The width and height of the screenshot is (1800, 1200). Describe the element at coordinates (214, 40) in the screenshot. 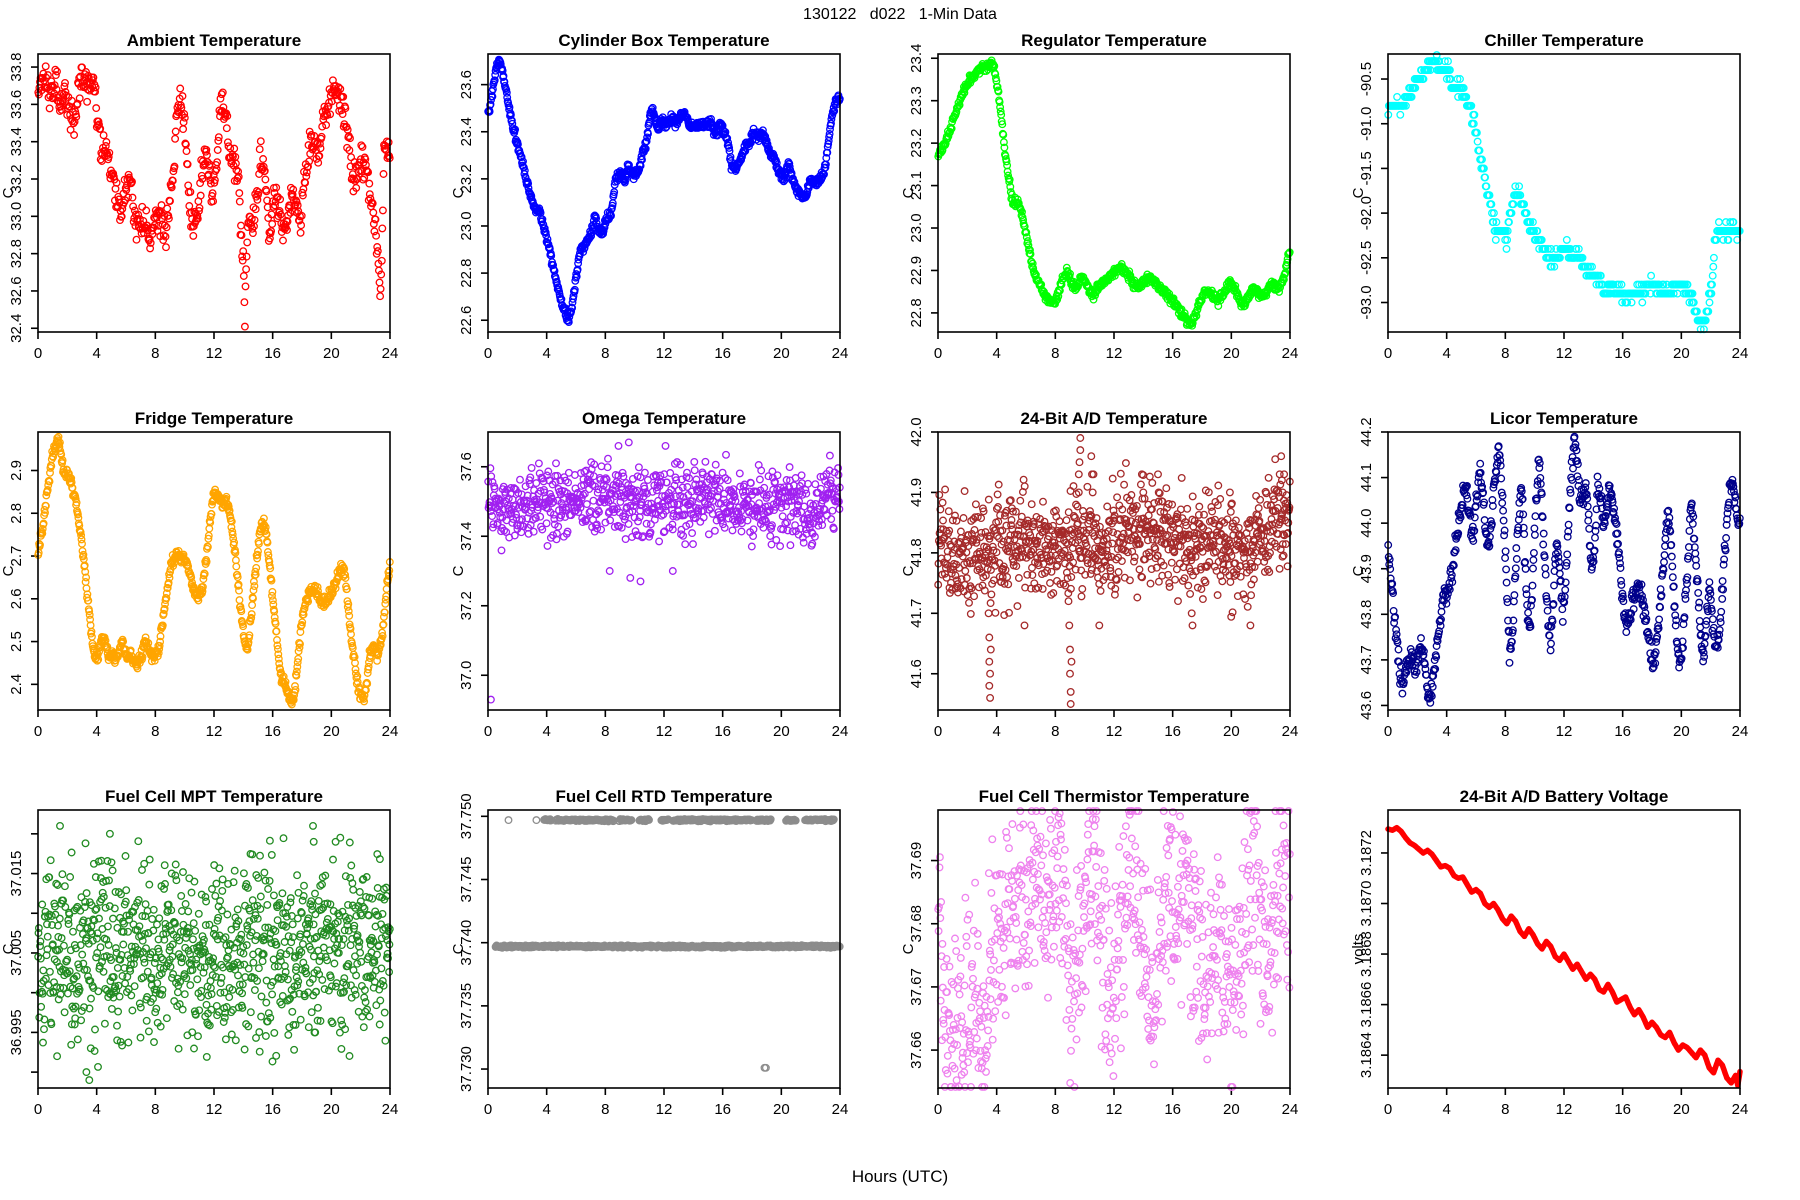

I see `plot-title: Ambient Temperature` at that location.